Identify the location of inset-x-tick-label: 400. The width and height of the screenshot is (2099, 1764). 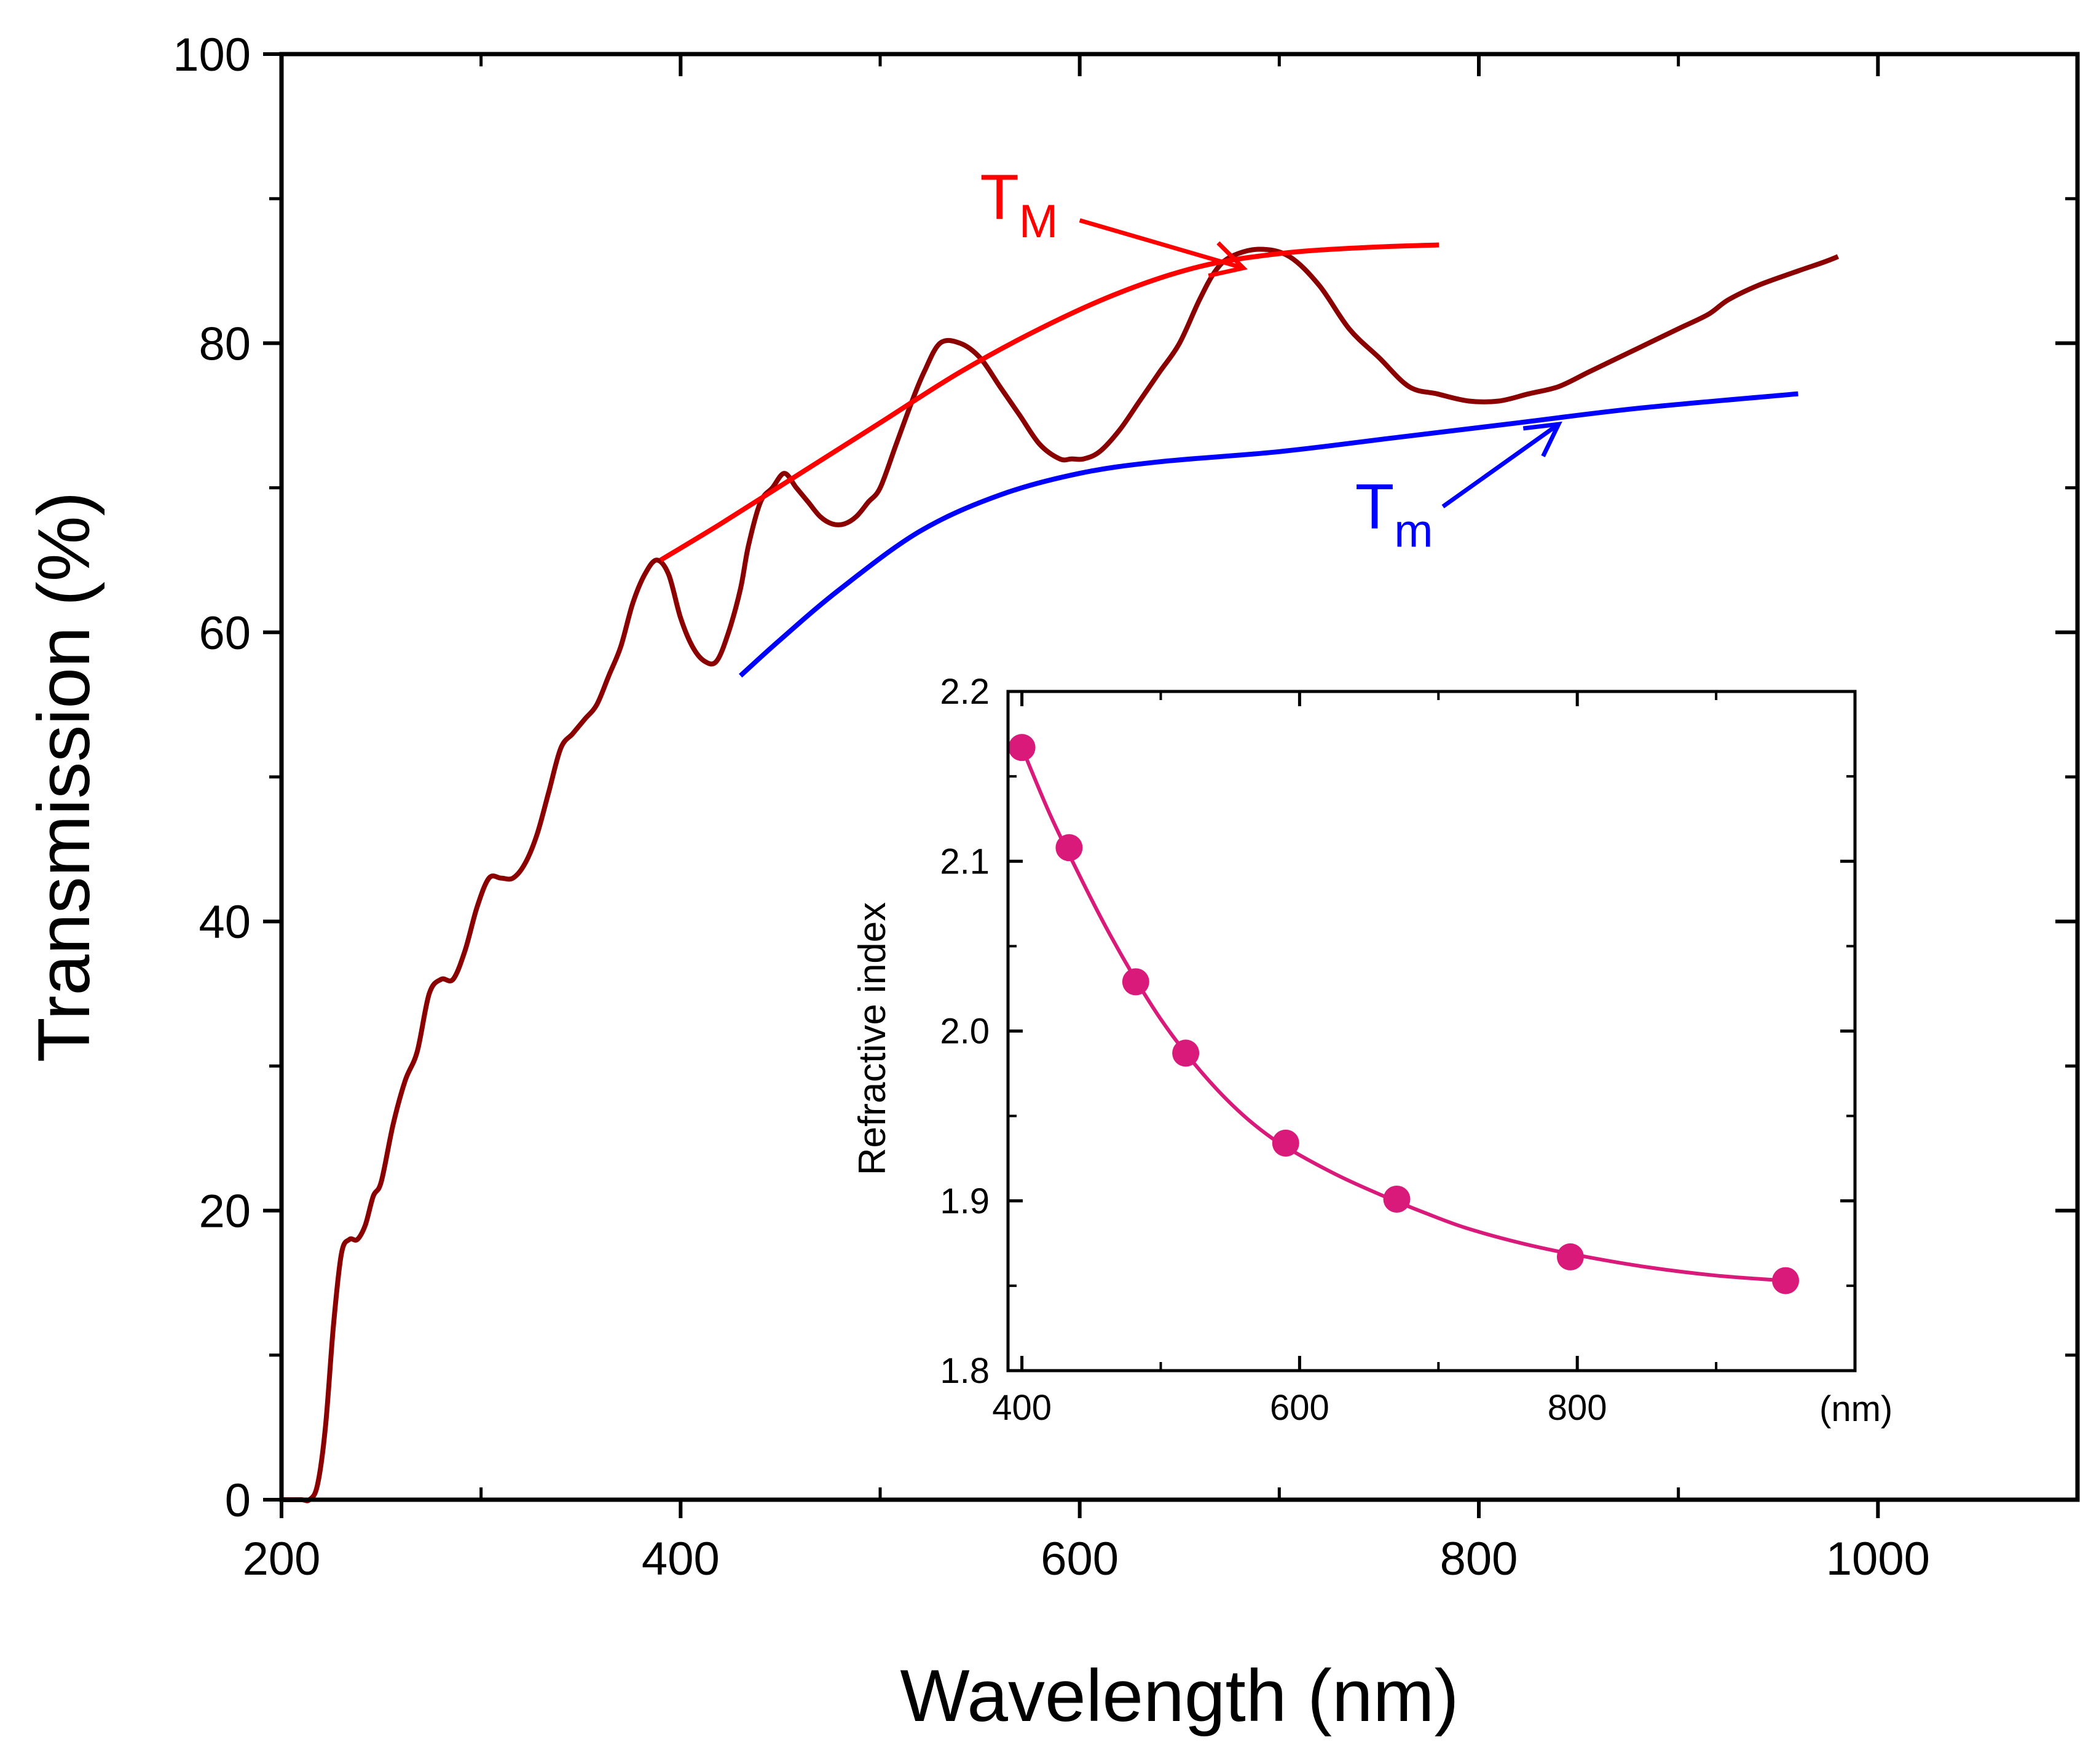
(1022, 1408).